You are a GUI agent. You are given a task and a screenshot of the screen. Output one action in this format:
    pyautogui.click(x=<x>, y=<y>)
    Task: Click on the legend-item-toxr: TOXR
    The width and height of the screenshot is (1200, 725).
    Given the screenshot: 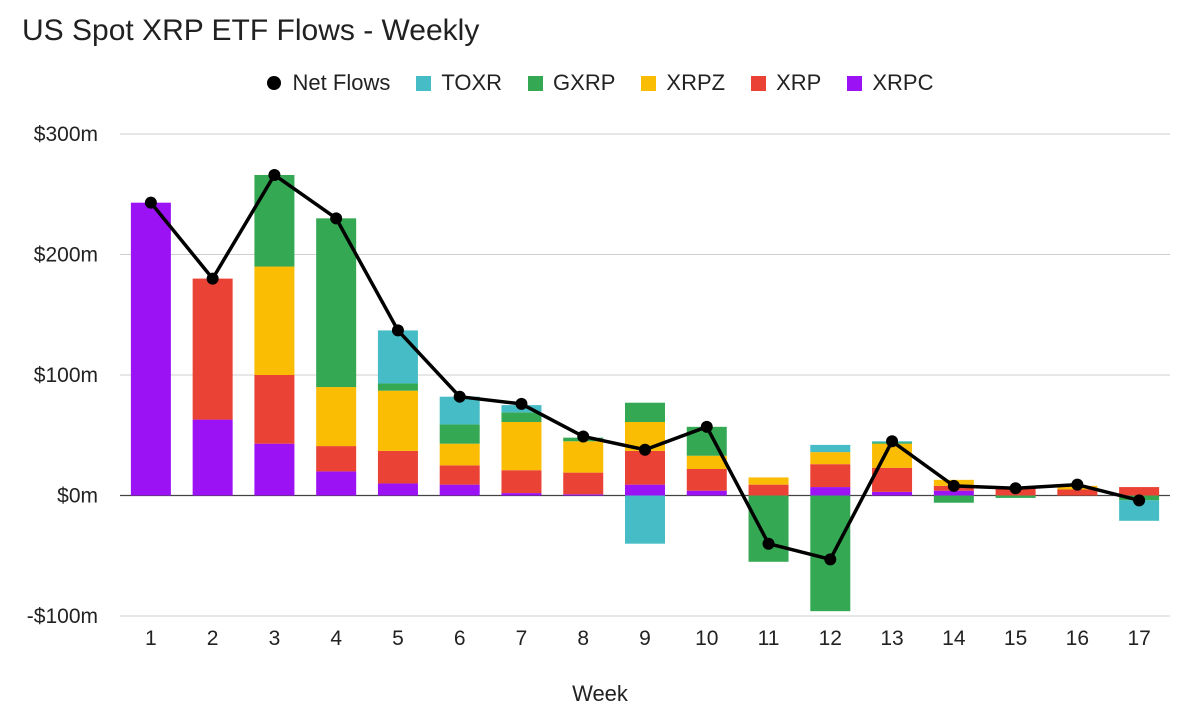 What is the action you would take?
    pyautogui.click(x=459, y=83)
    